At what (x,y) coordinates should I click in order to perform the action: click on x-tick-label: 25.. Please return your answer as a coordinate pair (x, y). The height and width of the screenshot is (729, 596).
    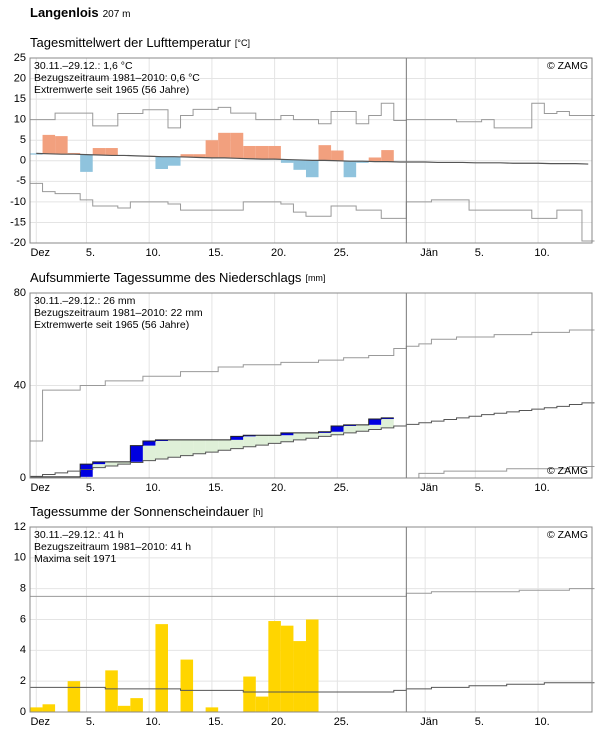
    Looking at the image, I should click on (341, 488).